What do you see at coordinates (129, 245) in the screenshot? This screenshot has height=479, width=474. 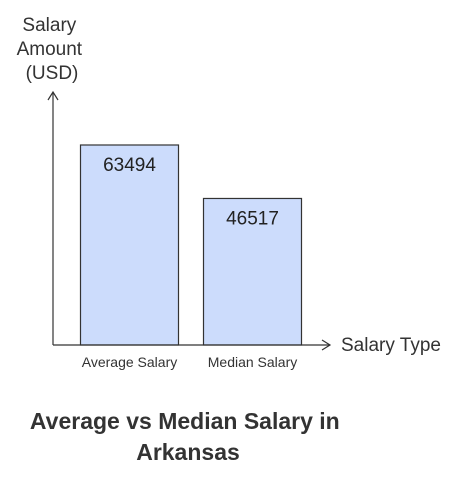 I see `bar-average-salary` at bounding box center [129, 245].